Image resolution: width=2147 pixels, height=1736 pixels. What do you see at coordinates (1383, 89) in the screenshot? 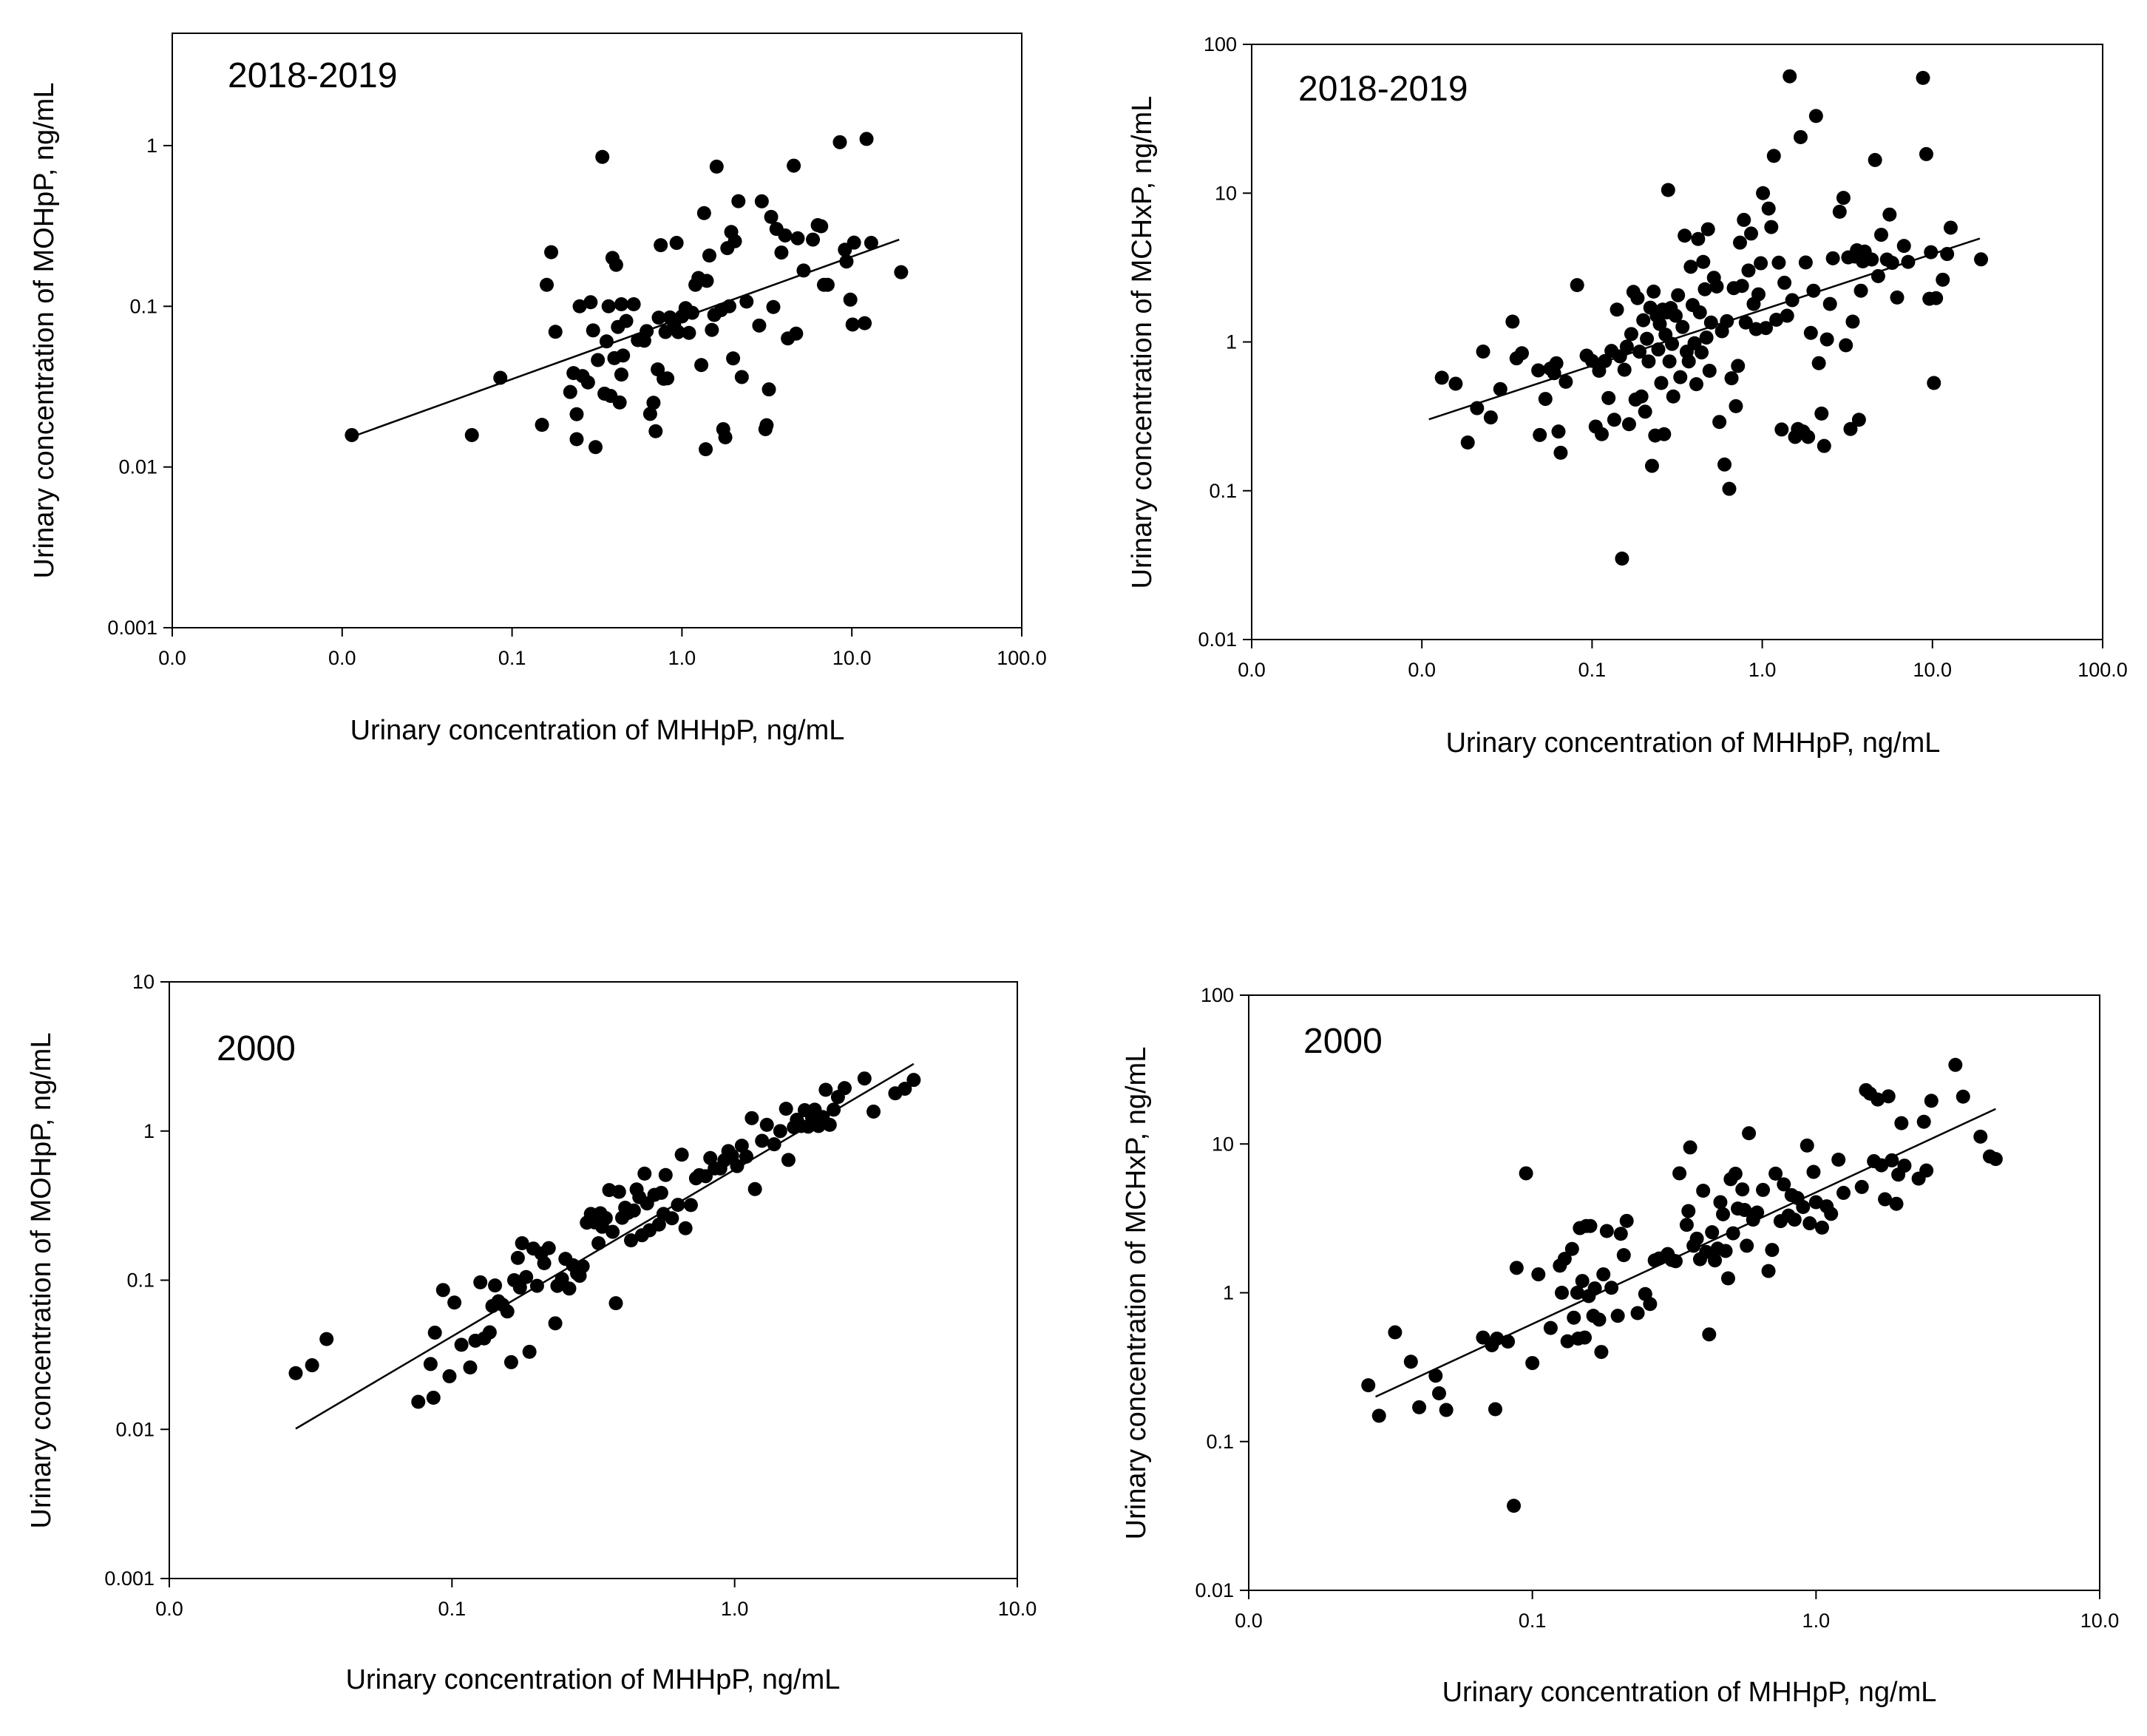
I see `panel-title: 2018-2019` at bounding box center [1383, 89].